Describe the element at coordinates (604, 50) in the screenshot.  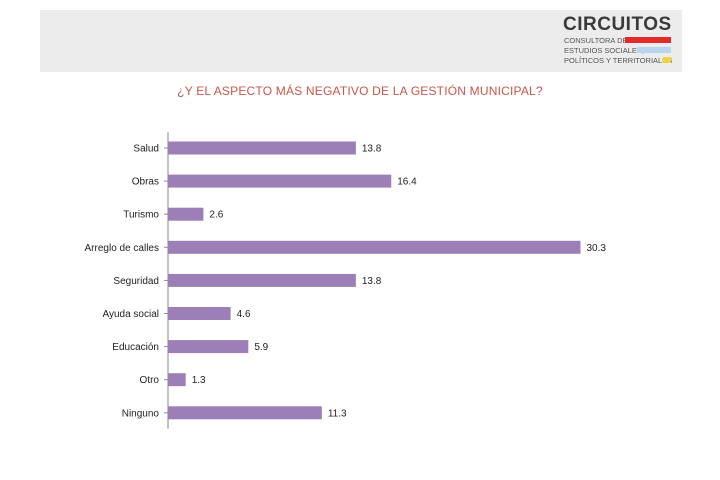
I see `logo-line-2: ESTUDIOS SOCIALES,` at that location.